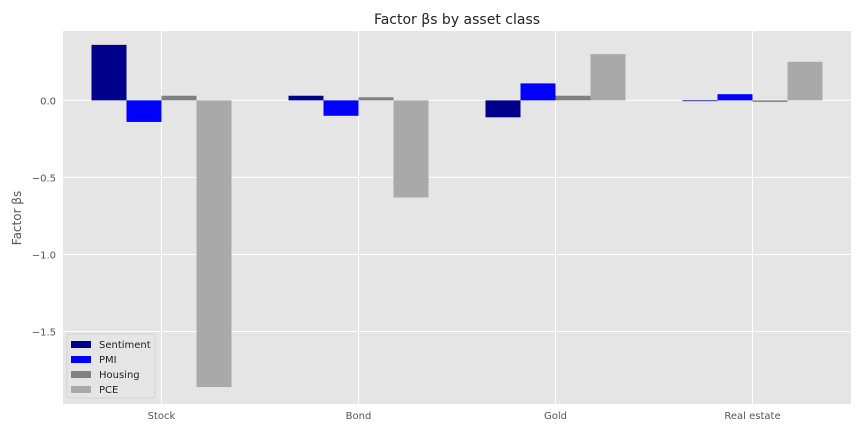 The height and width of the screenshot is (432, 864). I want to click on bar-housing-gold, so click(573, 98).